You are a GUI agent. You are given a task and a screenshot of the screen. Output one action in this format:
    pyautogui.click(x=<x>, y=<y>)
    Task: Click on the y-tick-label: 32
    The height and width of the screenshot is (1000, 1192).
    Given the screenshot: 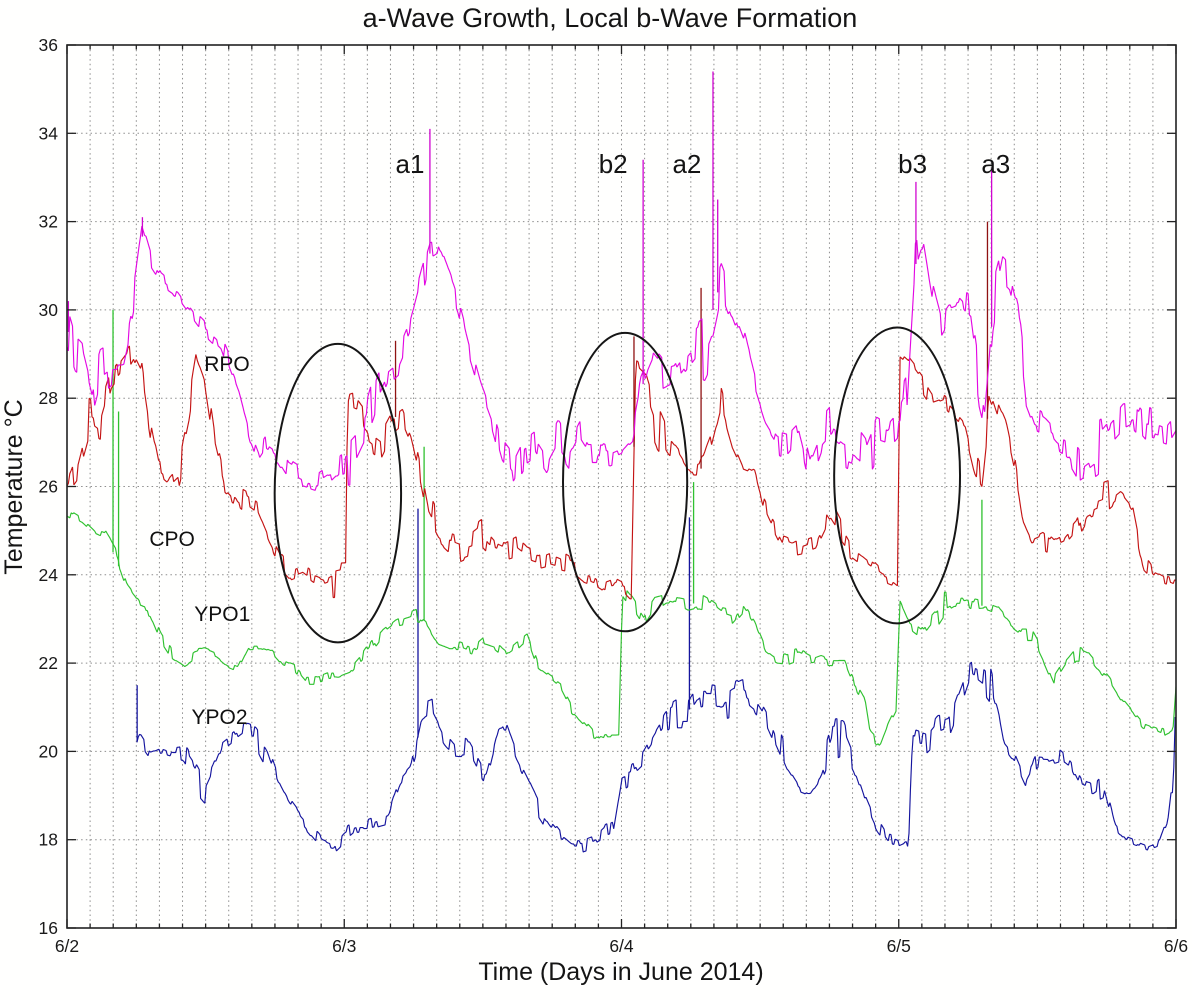 What is the action you would take?
    pyautogui.click(x=48, y=222)
    